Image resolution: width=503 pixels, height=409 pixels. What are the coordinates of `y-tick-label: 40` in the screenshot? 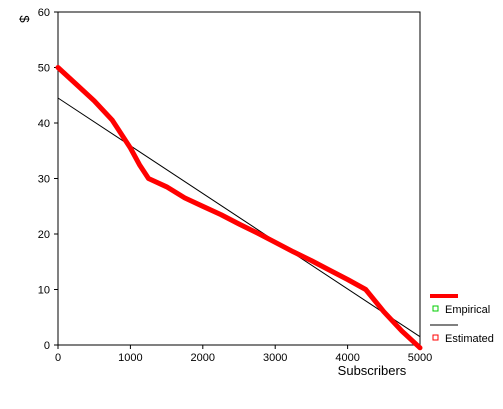 It's located at (44, 124).